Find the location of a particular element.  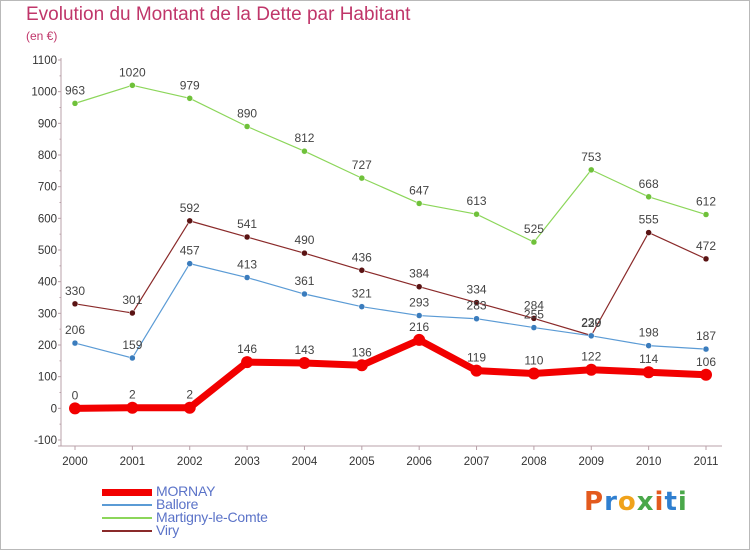

x-tick-label: 2001 is located at coordinates (133, 462).